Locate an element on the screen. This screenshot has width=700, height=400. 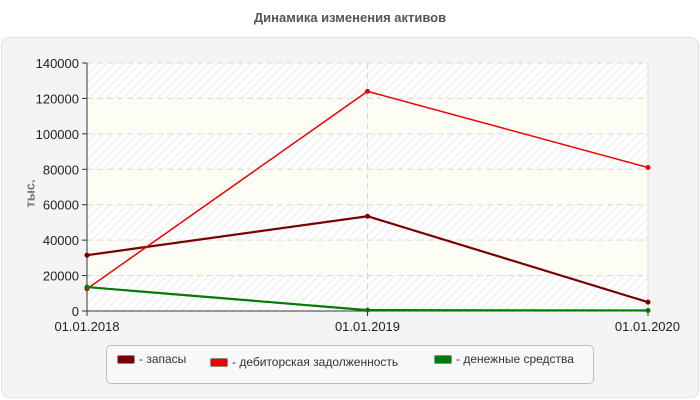
svg-text: 60000 is located at coordinates (61, 205).